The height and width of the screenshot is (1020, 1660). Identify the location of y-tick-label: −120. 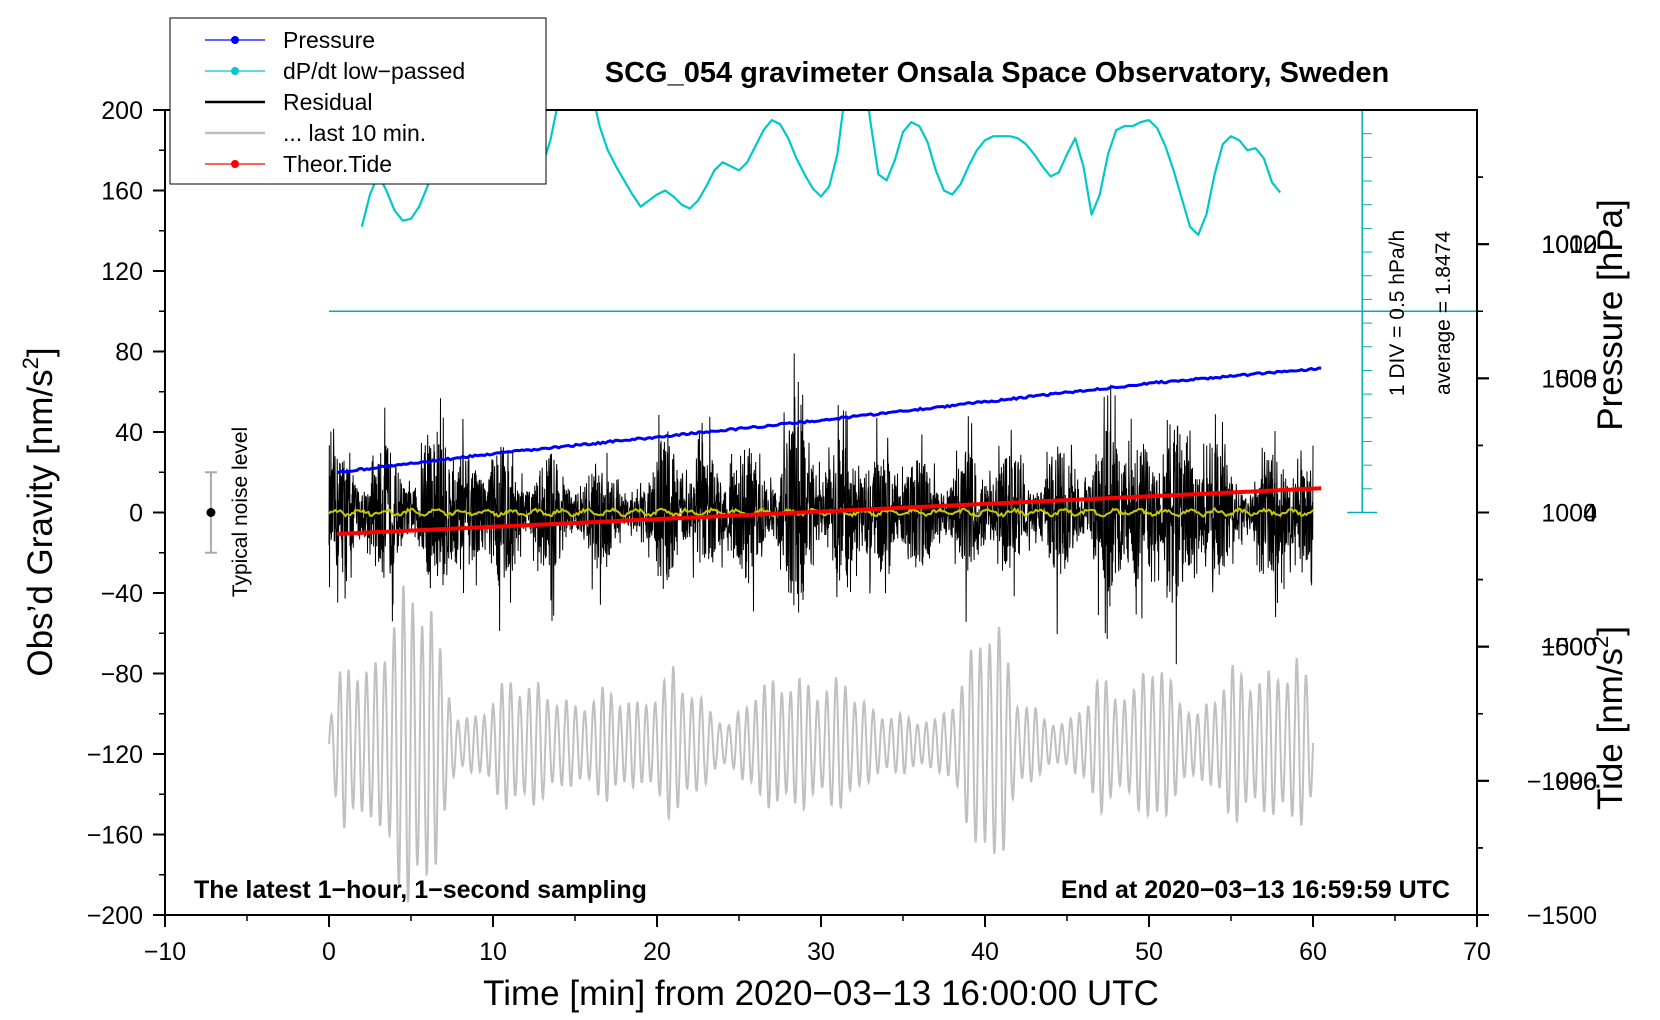
(115, 755).